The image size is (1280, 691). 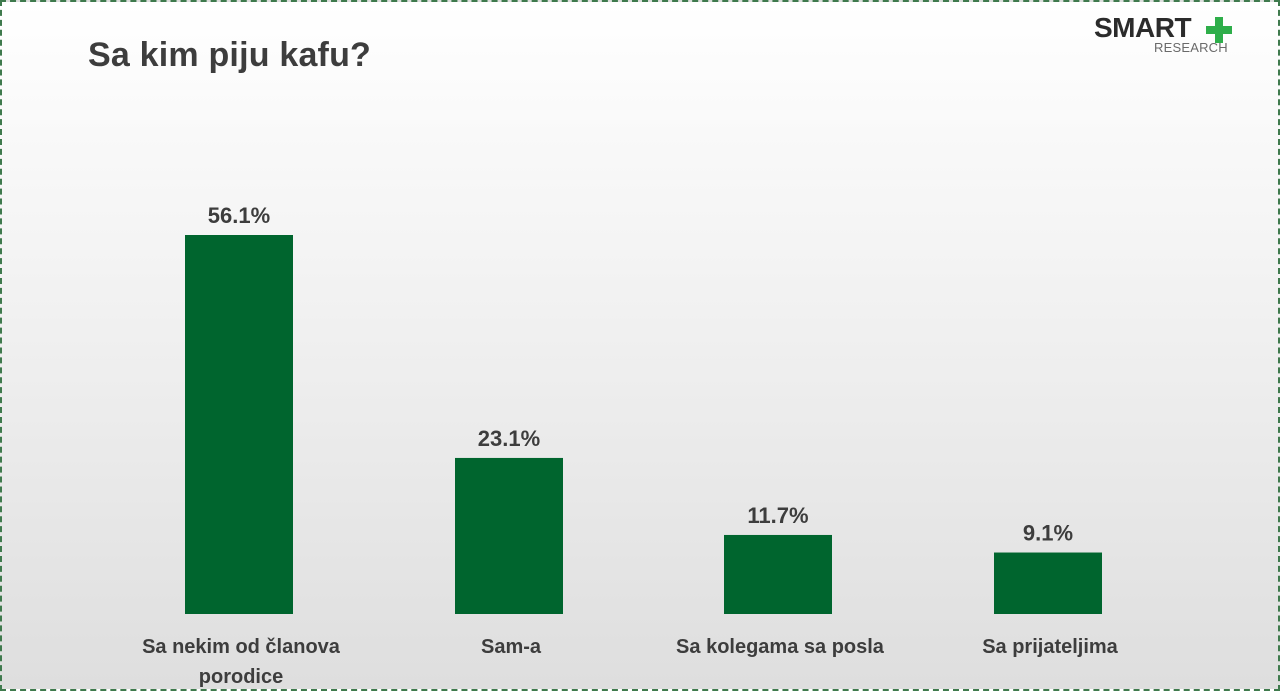 What do you see at coordinates (1219, 30) in the screenshot?
I see `plus-icon` at bounding box center [1219, 30].